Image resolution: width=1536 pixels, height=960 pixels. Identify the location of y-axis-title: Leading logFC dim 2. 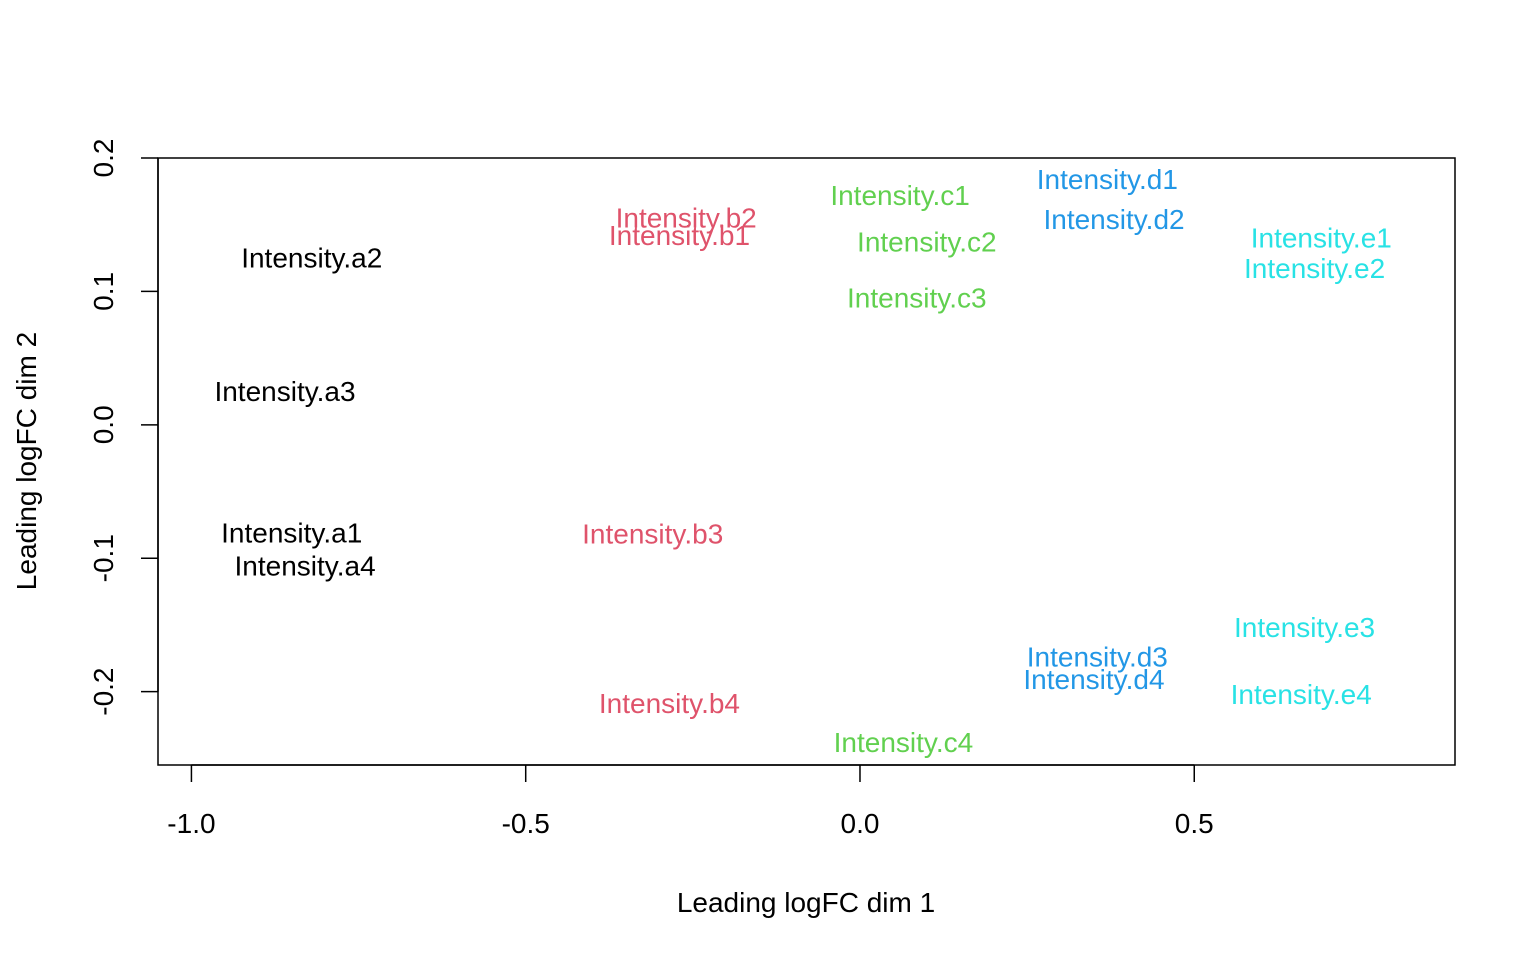
(26, 461).